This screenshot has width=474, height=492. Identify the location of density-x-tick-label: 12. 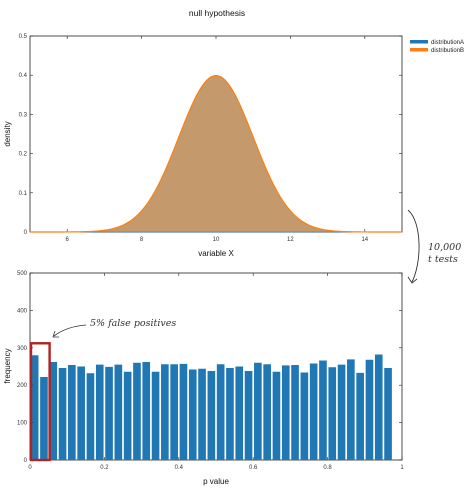
(290, 240).